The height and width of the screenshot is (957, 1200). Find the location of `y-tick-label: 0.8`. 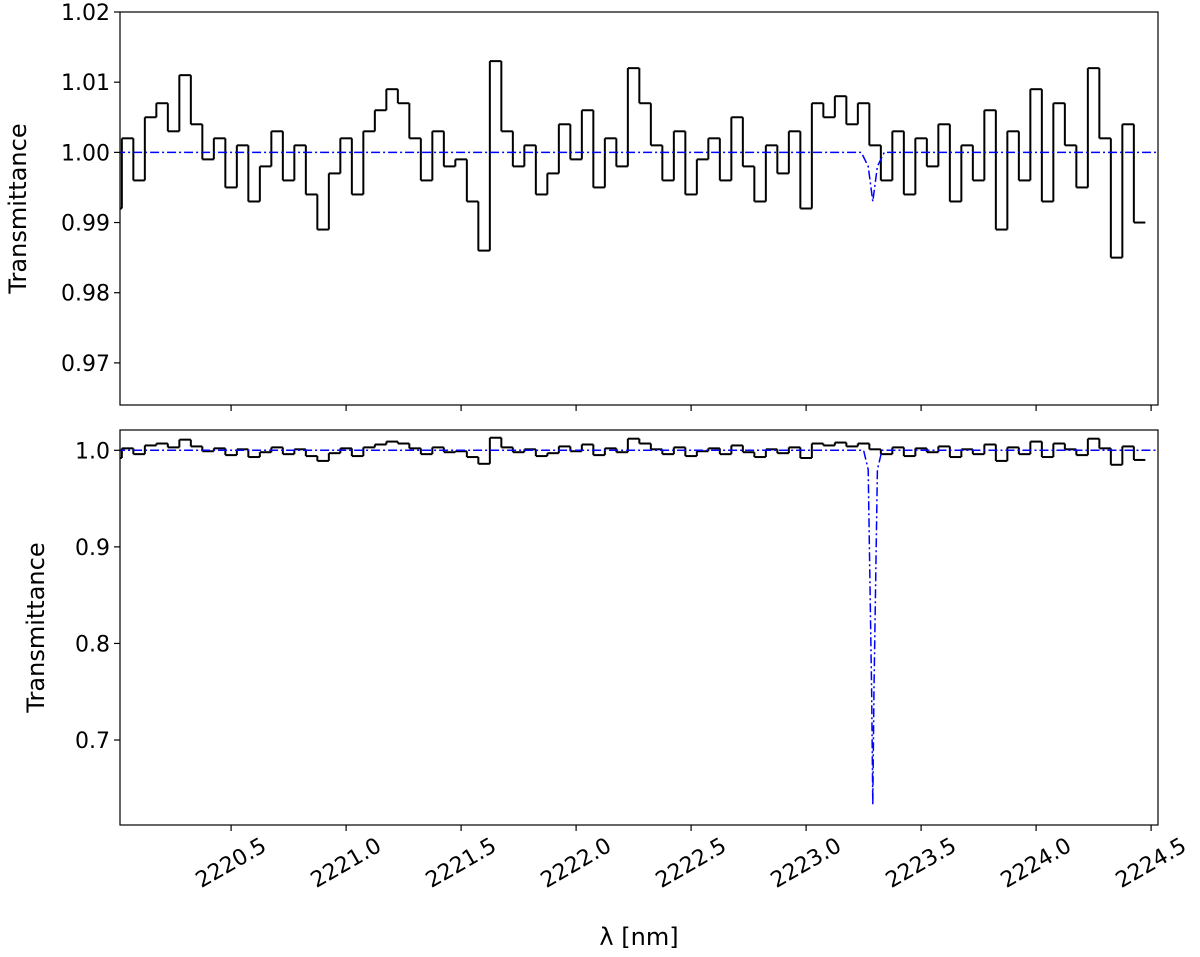

y-tick-label: 0.8 is located at coordinates (92, 644).